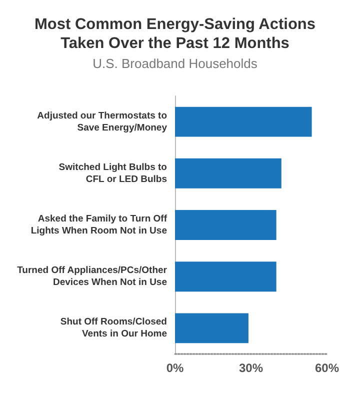 This screenshot has height=400, width=350. What do you see at coordinates (175, 63) in the screenshot?
I see `chart-subtitle: U.S. Broadband Households` at bounding box center [175, 63].